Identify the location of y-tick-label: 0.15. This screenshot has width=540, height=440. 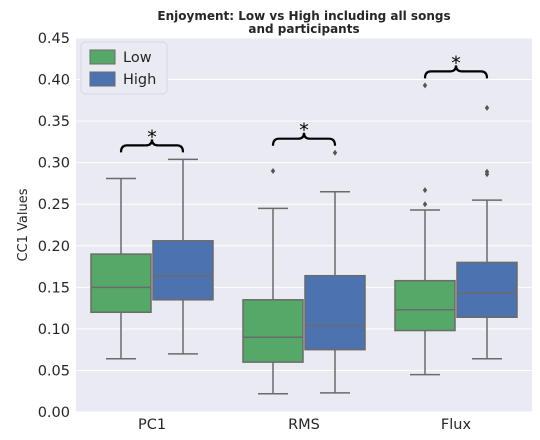
(54, 288).